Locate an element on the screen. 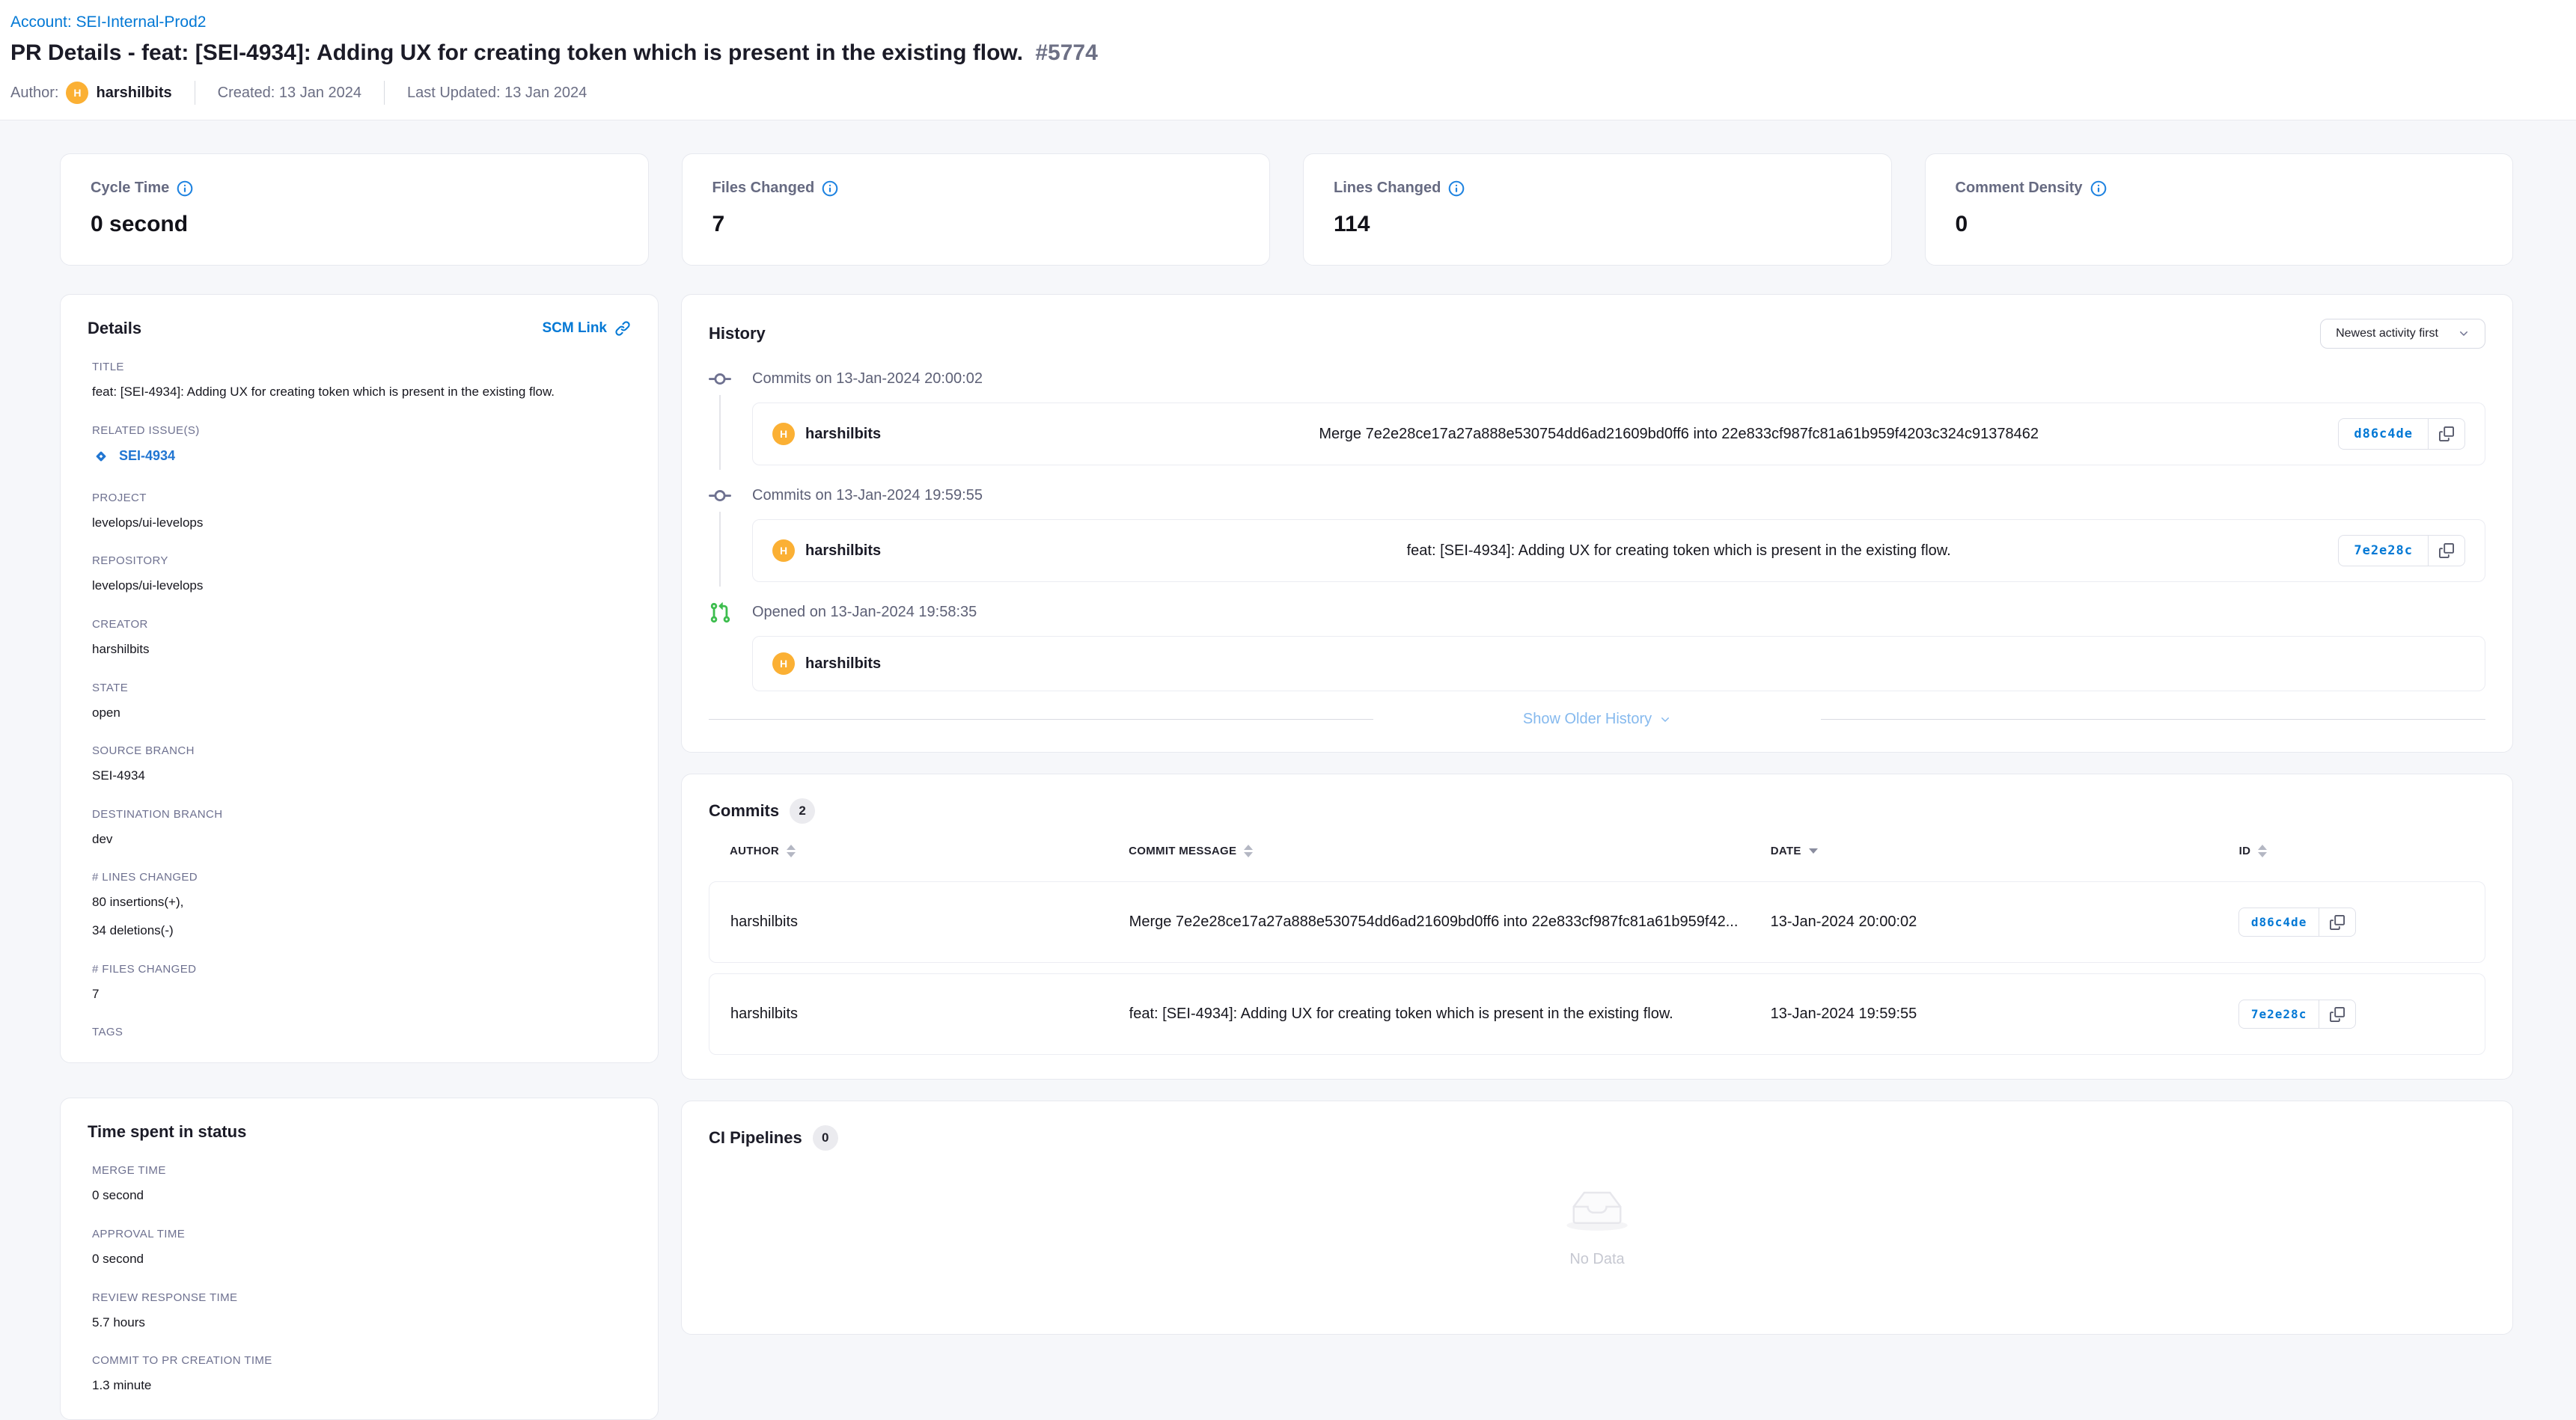  field-label: STATE is located at coordinates (111, 687).